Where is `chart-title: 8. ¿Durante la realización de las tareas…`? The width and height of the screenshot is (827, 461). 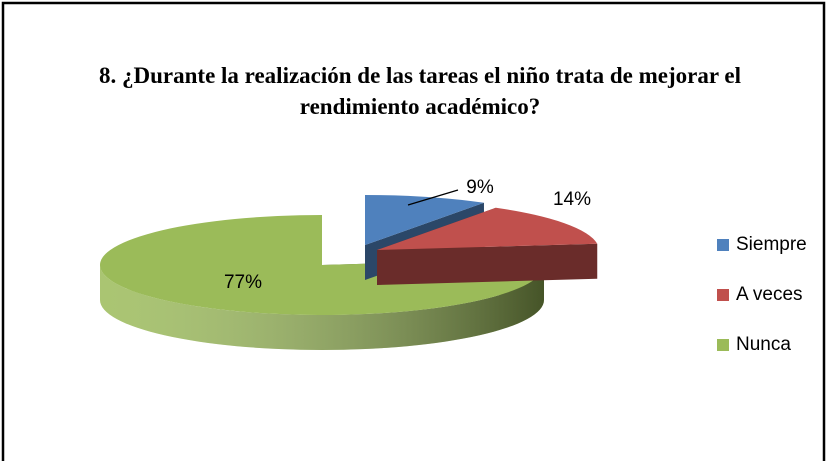 chart-title: 8. ¿Durante la realización de las tareas… is located at coordinates (420, 91).